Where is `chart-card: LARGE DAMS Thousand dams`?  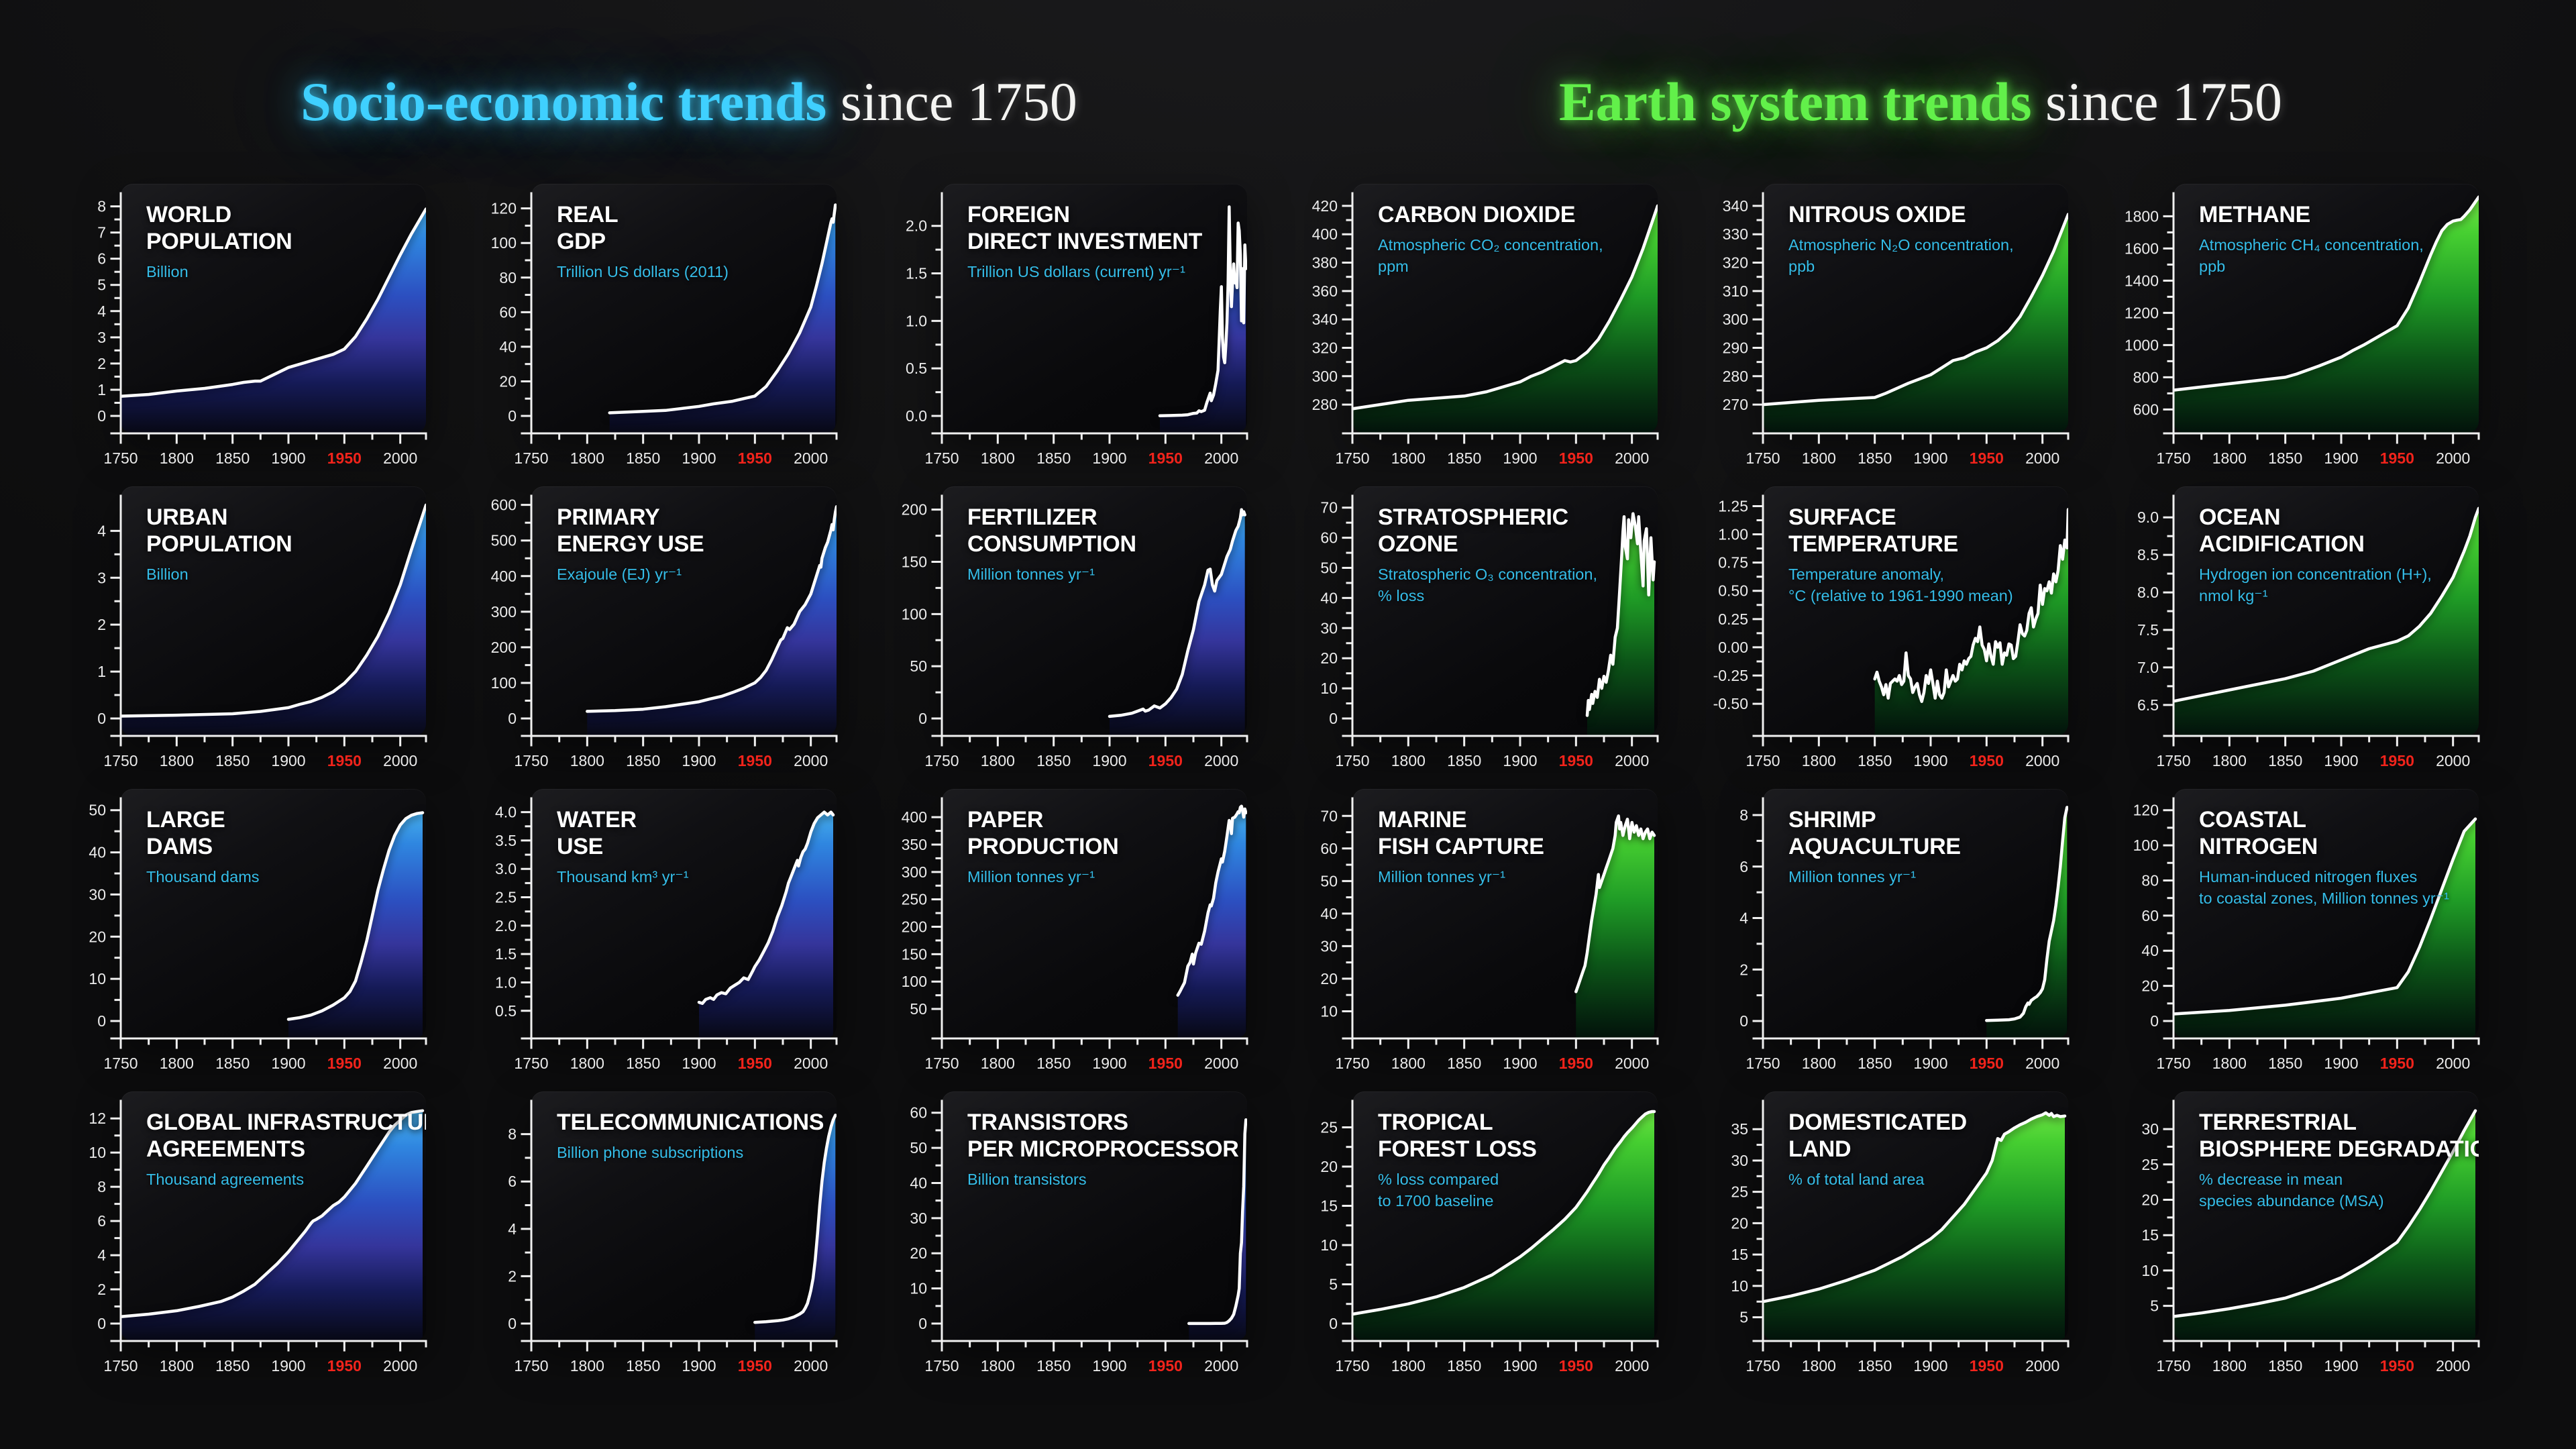
chart-card: LARGE DAMS Thousand dams is located at coordinates (273, 913).